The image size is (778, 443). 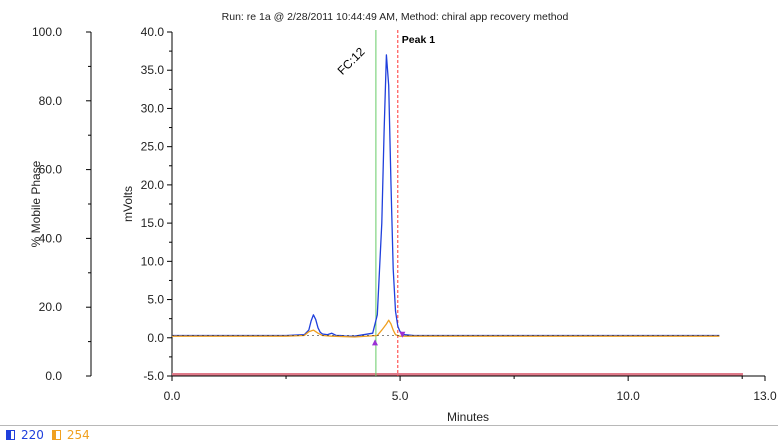 What do you see at coordinates (156, 204) in the screenshot?
I see `y-tick-group: -5.0 0.0 5.0 10.0 15.0 20.0 25.0 30.0 35.0 40.0` at bounding box center [156, 204].